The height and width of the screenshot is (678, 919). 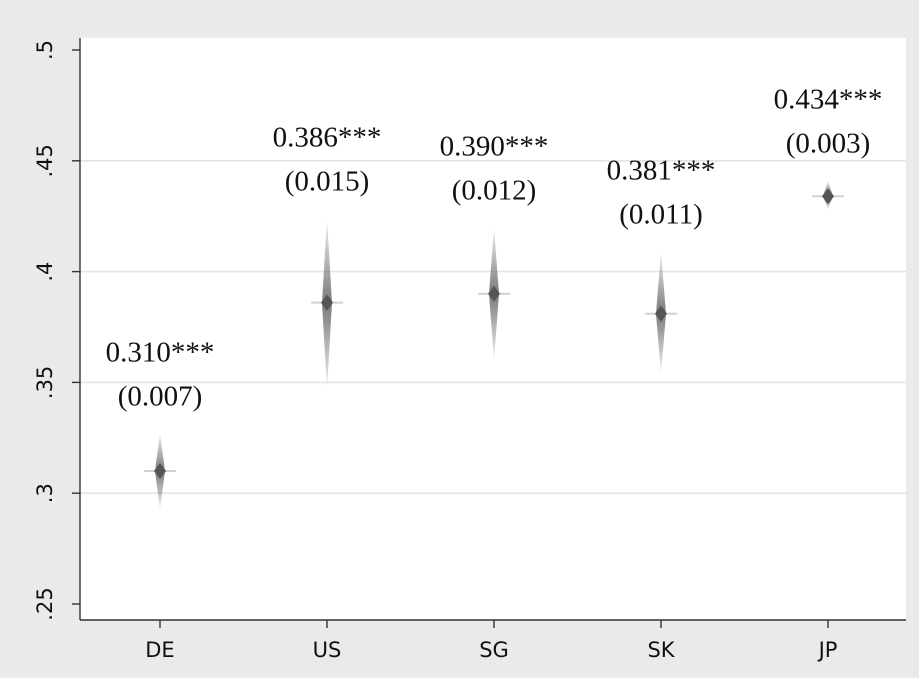 What do you see at coordinates (661, 650) in the screenshot?
I see `x-tick-label: SK` at bounding box center [661, 650].